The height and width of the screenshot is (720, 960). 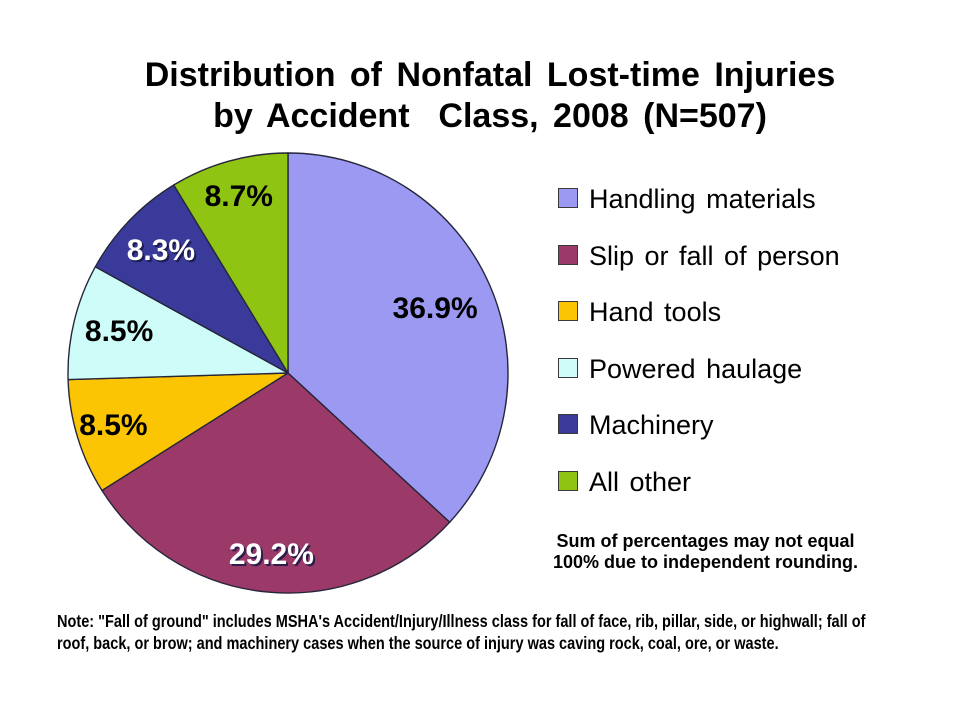 I want to click on pie-slice-all-other, so click(x=231, y=263).